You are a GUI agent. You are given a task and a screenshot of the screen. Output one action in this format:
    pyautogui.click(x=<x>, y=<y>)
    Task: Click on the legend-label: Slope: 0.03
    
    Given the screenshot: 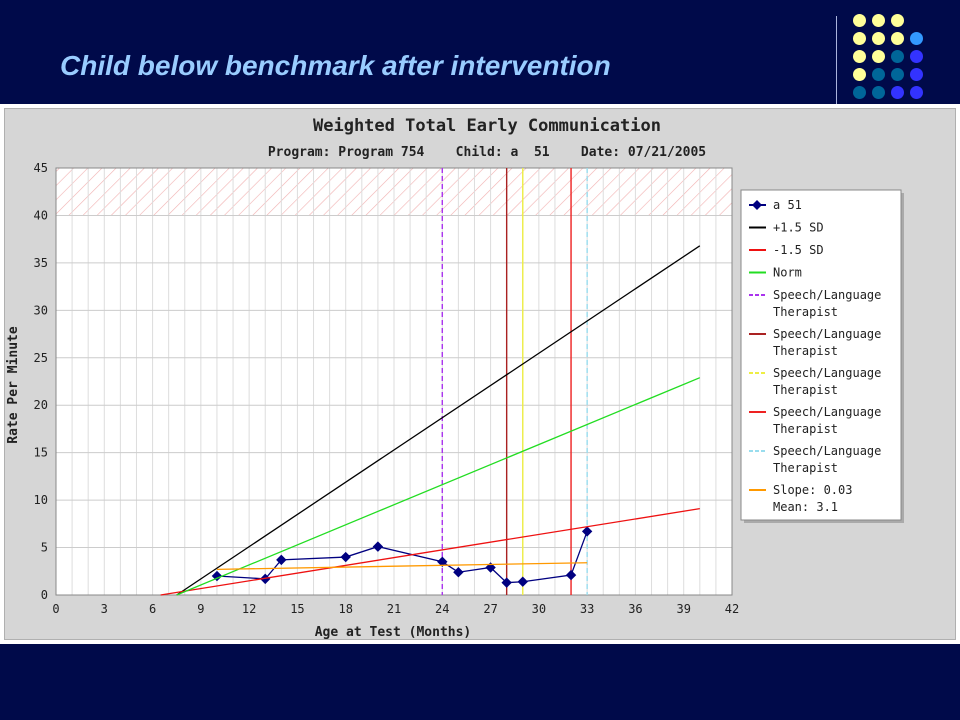 What is the action you would take?
    pyautogui.click(x=812, y=490)
    